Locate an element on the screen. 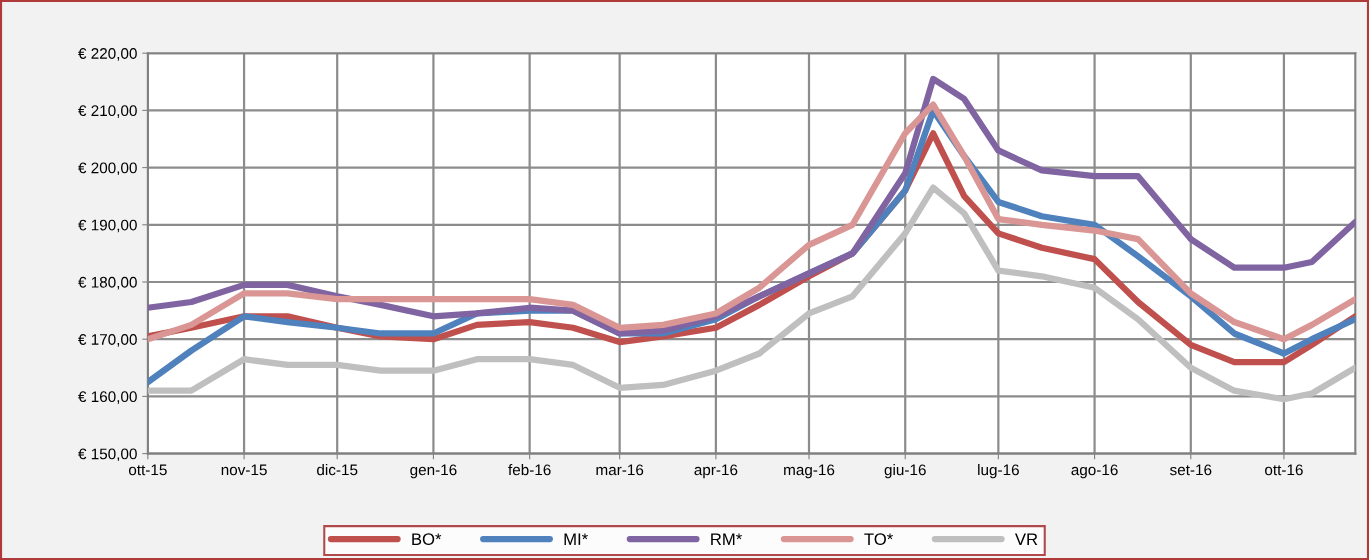  legend-label: VR is located at coordinates (1026, 539).